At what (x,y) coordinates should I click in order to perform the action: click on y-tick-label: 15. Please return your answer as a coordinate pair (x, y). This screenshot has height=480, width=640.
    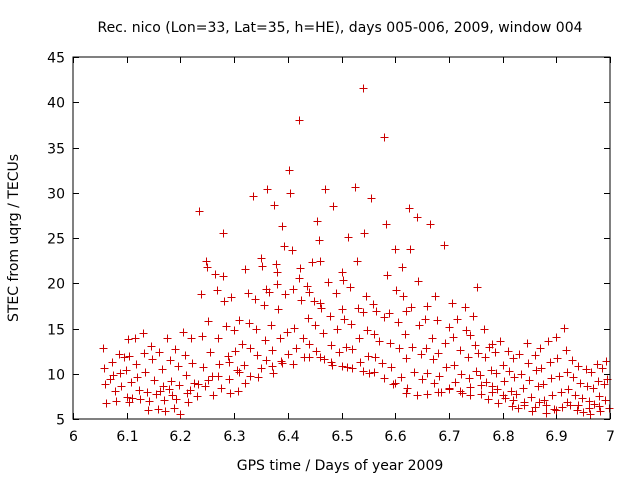
    Looking at the image, I should click on (56, 331).